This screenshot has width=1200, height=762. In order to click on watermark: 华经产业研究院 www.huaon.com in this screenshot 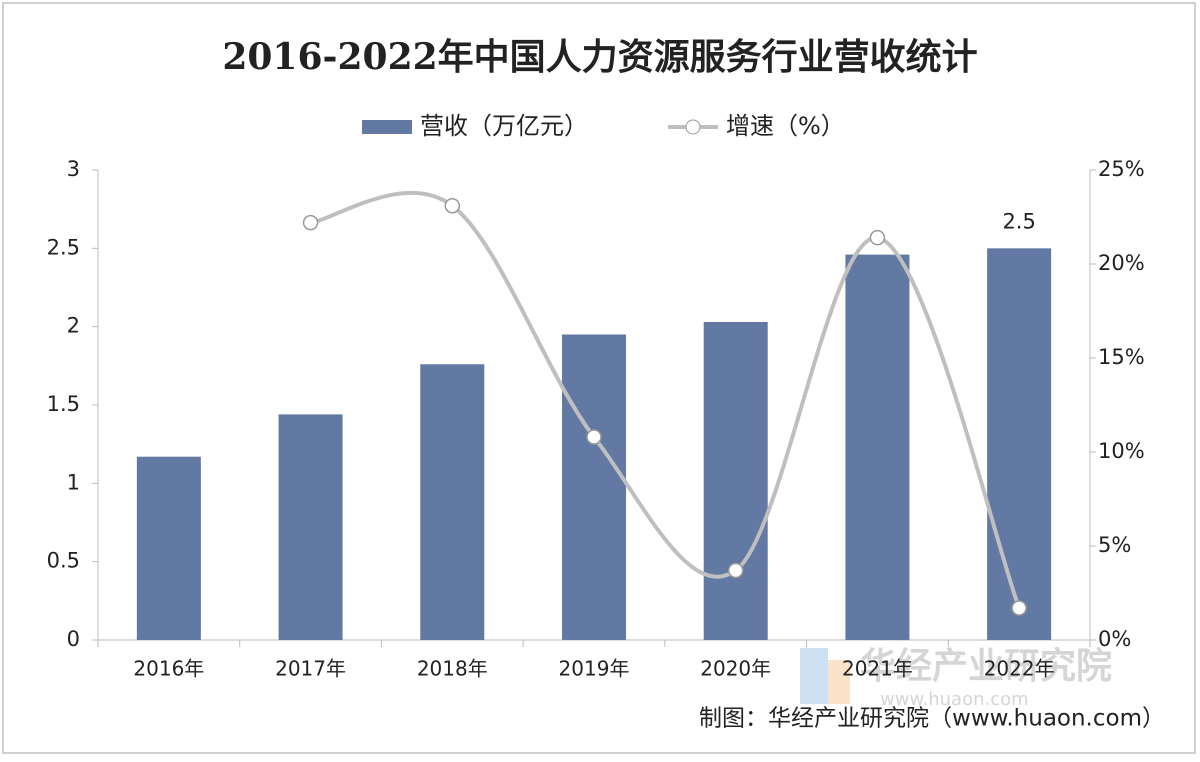, I will do `click(956, 678)`.